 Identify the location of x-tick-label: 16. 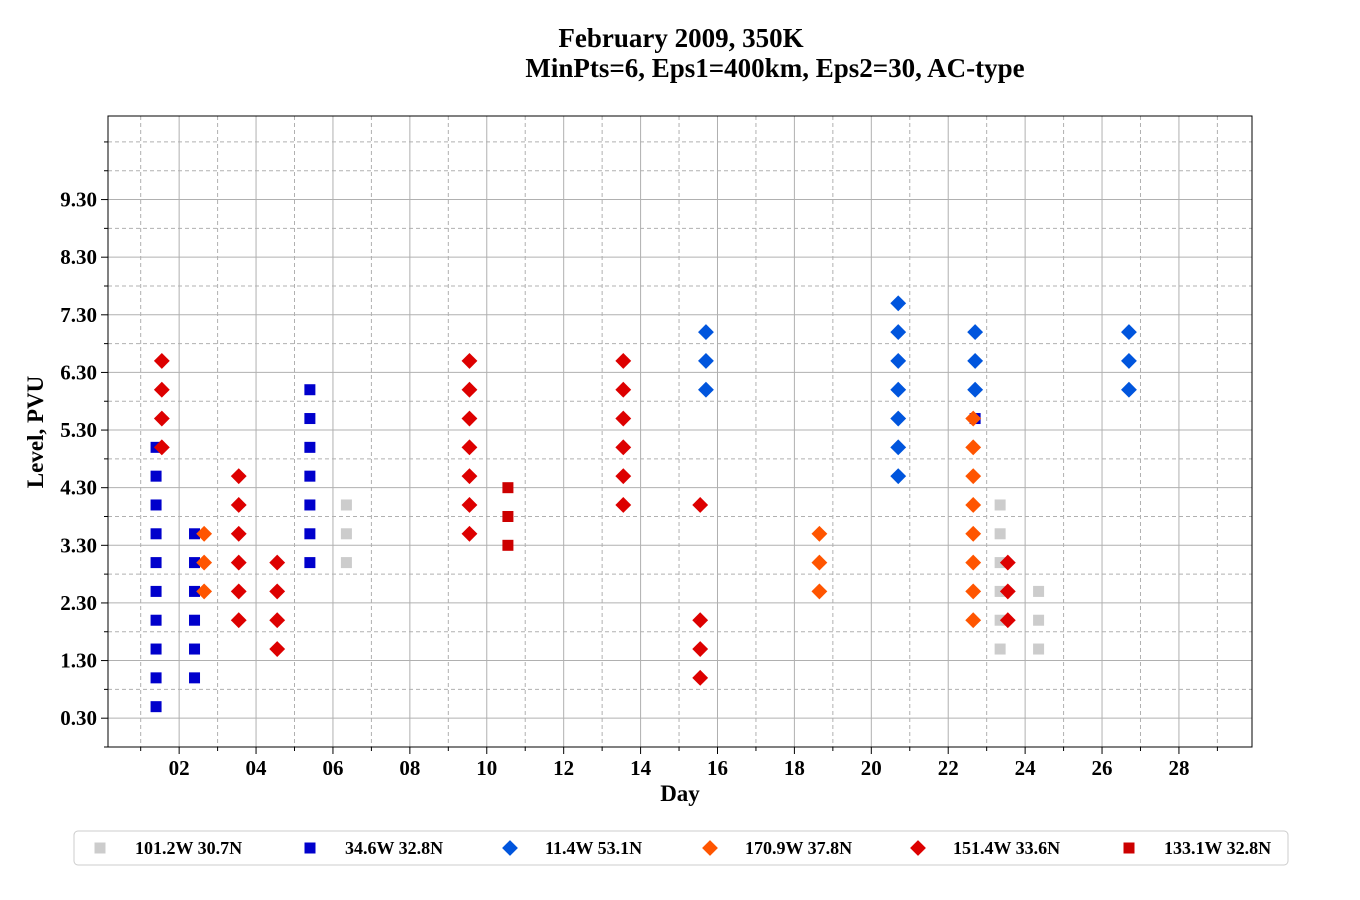
(717, 768).